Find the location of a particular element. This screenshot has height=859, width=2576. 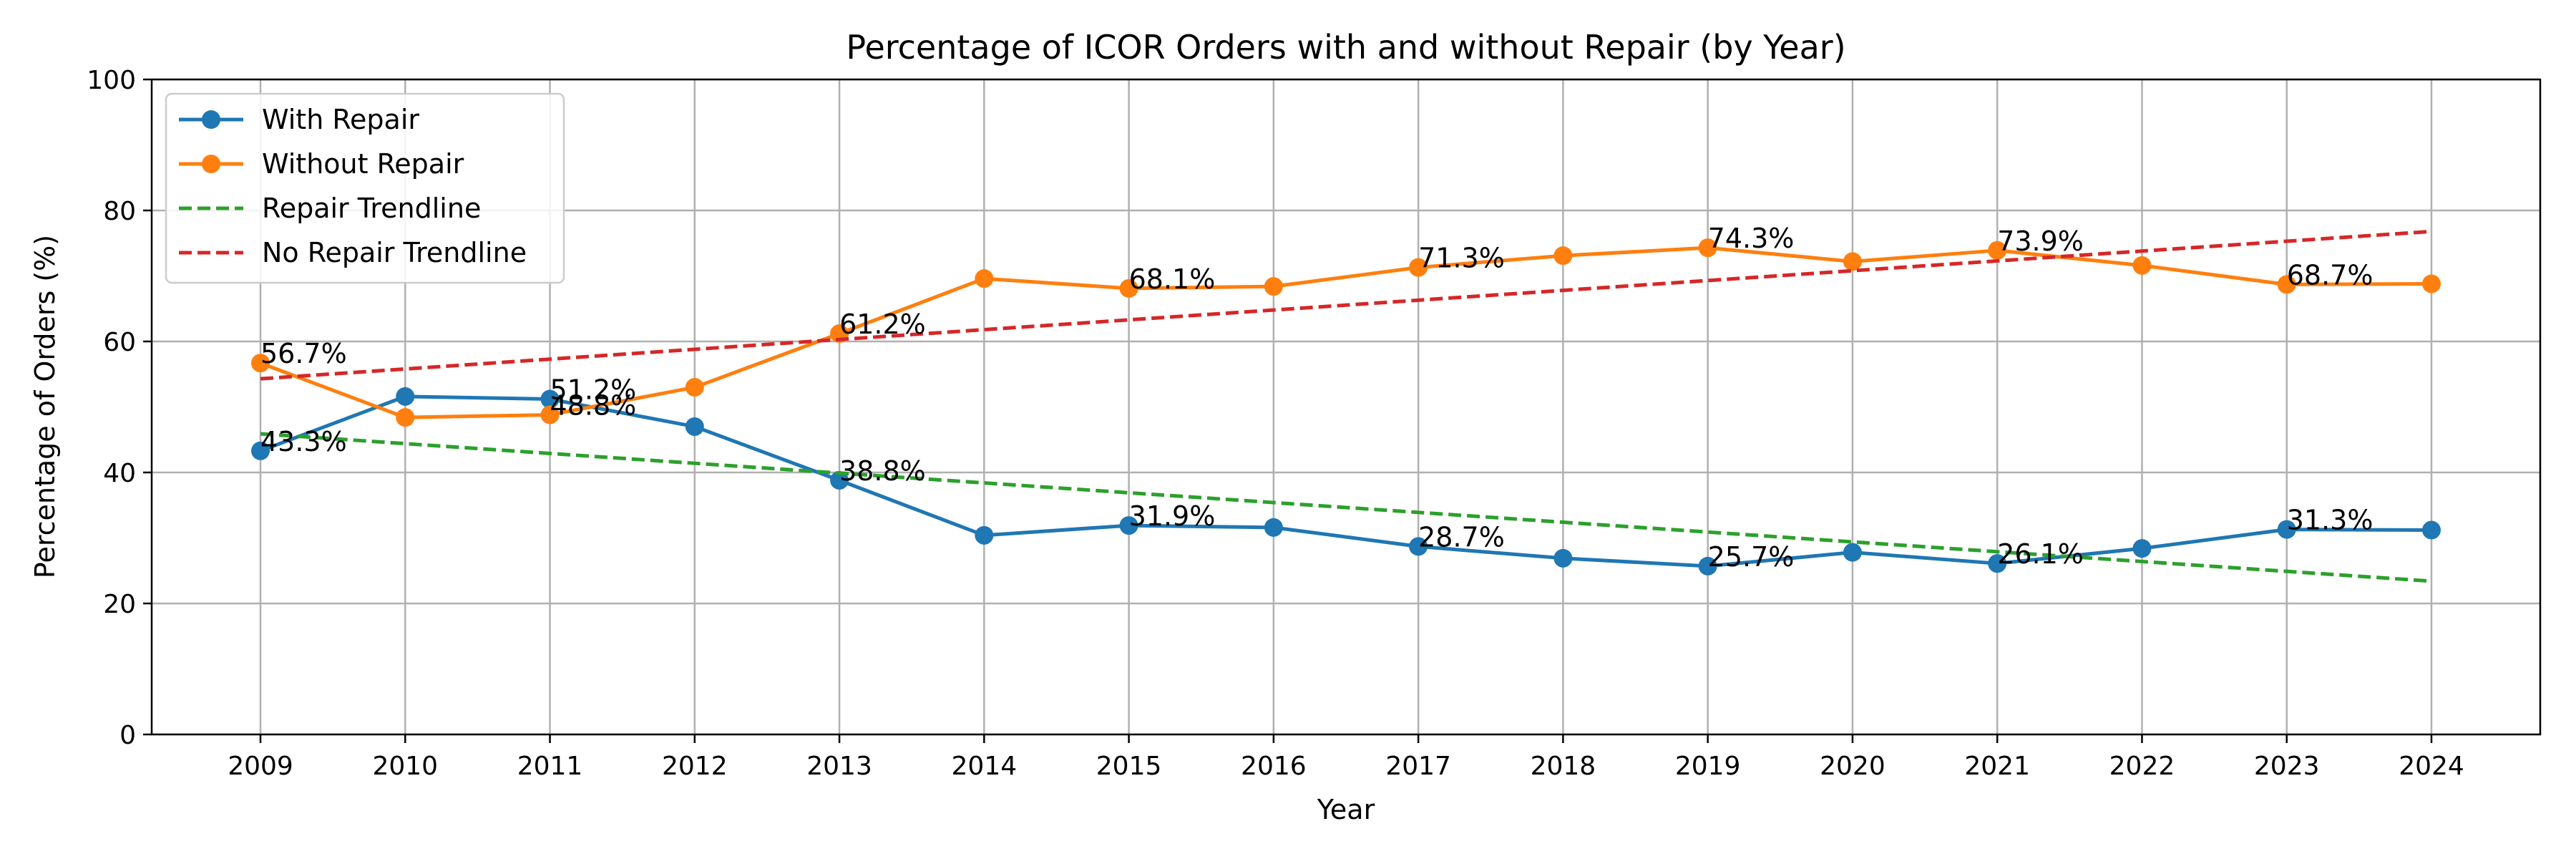

data-label: 31.9% is located at coordinates (1172, 516).